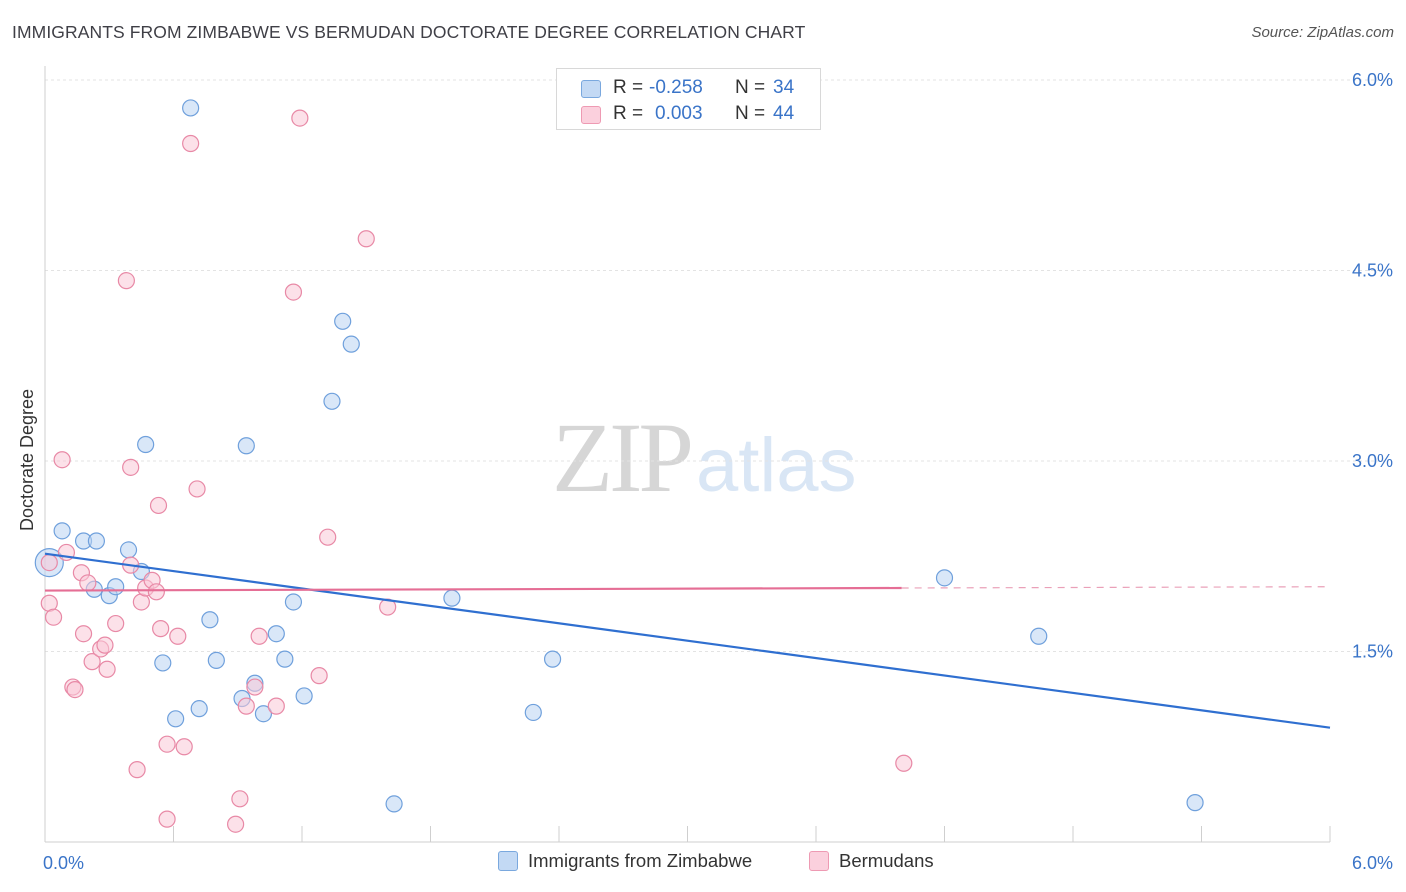 The height and width of the screenshot is (892, 1406). Describe the element at coordinates (508, 861) in the screenshot. I see `series-swatch-zimbabwe` at that location.